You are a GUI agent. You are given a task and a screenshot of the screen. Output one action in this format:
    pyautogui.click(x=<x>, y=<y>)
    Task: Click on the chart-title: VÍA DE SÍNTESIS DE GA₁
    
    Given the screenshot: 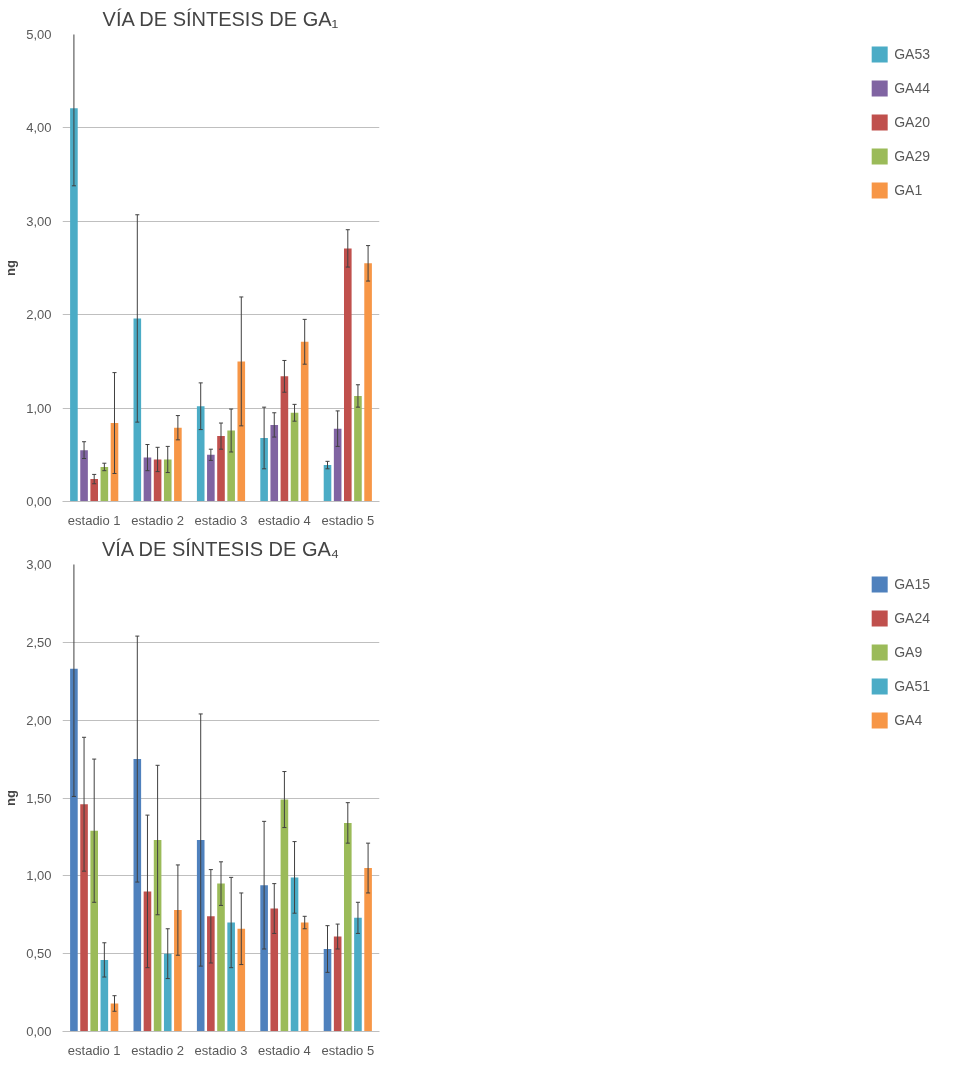 What is the action you would take?
    pyautogui.click(x=220, y=18)
    